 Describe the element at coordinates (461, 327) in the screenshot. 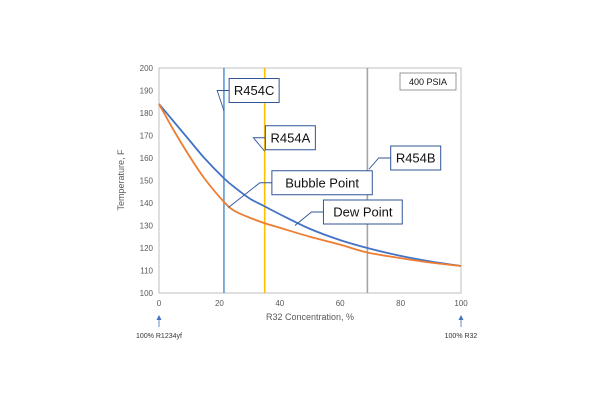

I see `end-label-100-r32: 100% R32` at that location.